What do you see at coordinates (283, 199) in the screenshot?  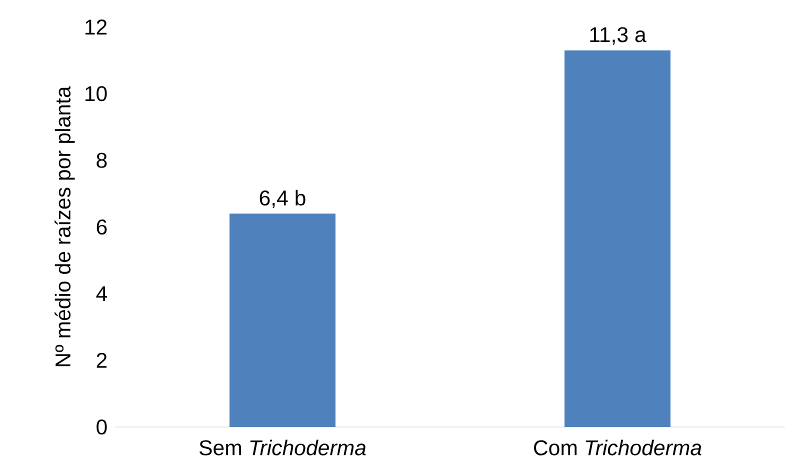 I see `data-label: 6,4 b` at bounding box center [283, 199].